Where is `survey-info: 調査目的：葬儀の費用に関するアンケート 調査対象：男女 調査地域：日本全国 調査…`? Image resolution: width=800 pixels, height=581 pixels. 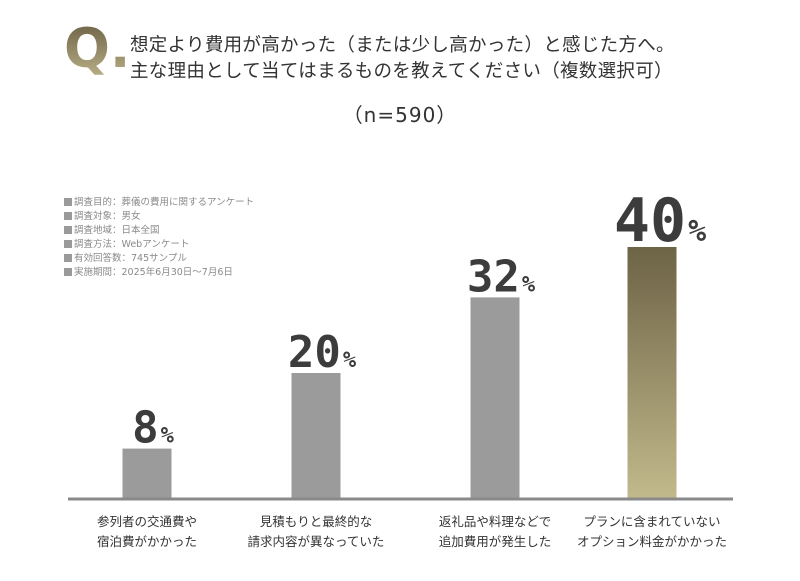 survey-info: 調査目的：葬儀の費用に関するアンケート 調査対象：男女 調査地域：日本全国 調査… is located at coordinates (159, 238).